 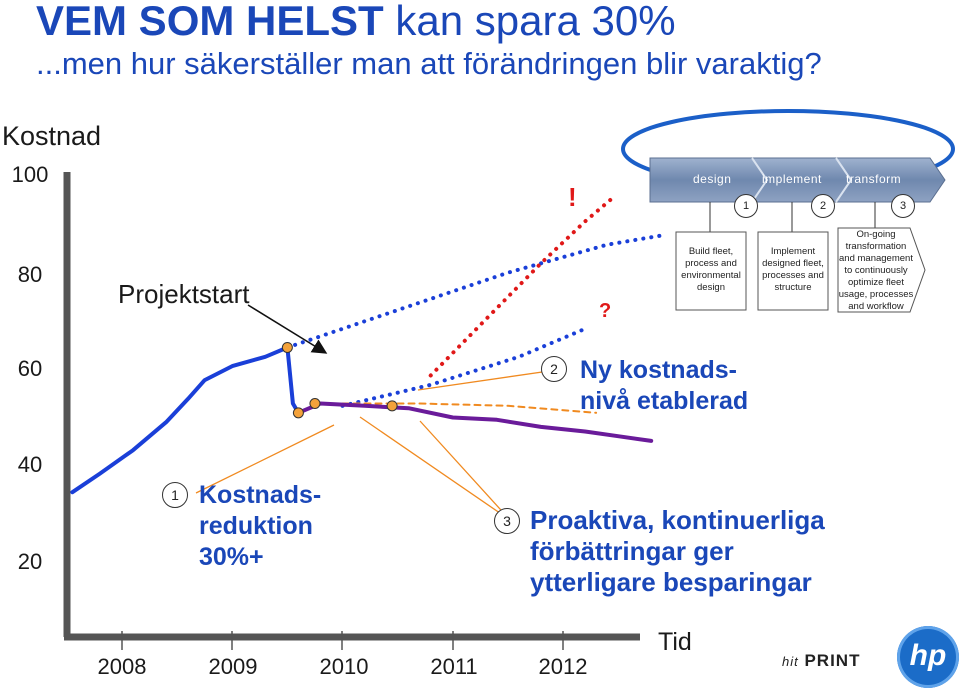 What do you see at coordinates (903, 206) in the screenshot?
I see `step-number: 3` at bounding box center [903, 206].